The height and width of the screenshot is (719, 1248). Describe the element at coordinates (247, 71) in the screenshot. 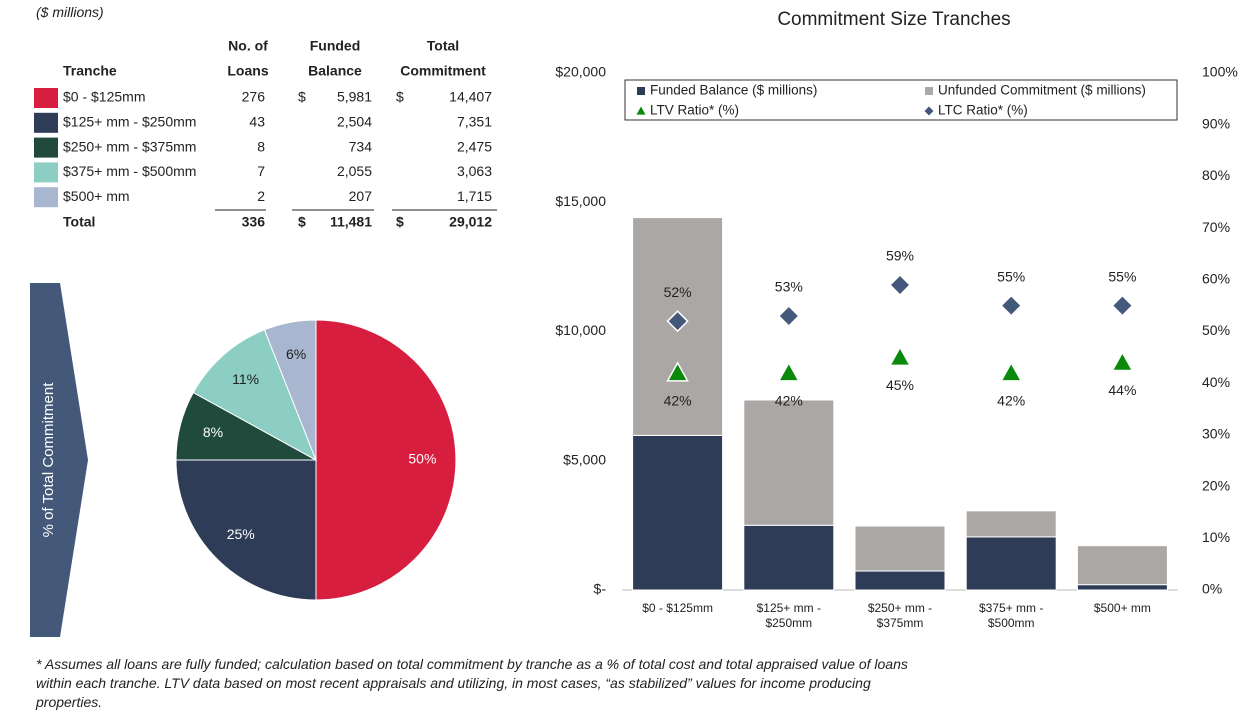

I see `table-header: Loans` at that location.